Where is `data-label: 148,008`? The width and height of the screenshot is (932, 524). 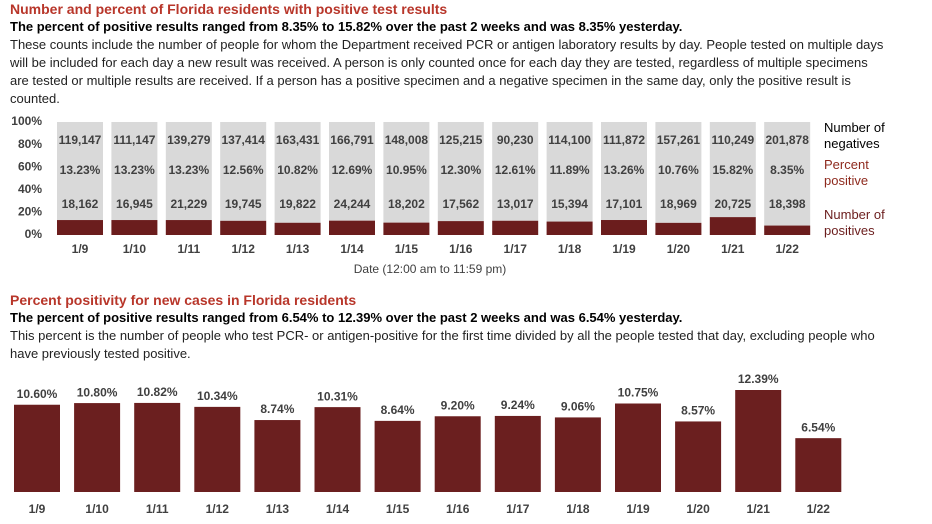 data-label: 148,008 is located at coordinates (407, 140).